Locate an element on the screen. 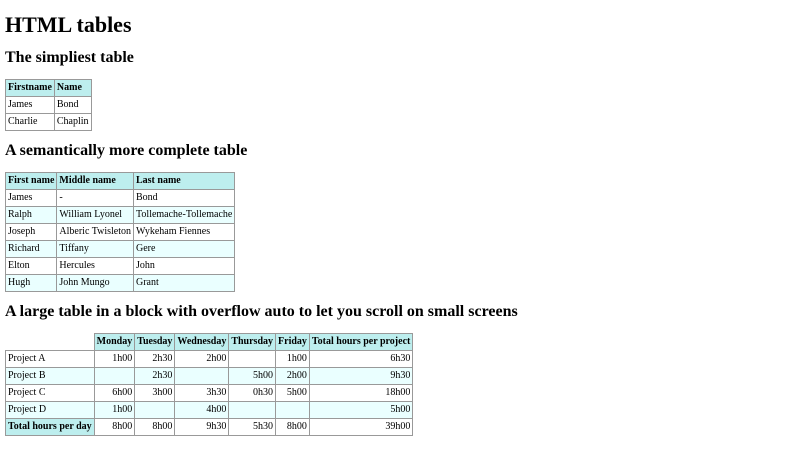  column-header: Friday is located at coordinates (292, 342).